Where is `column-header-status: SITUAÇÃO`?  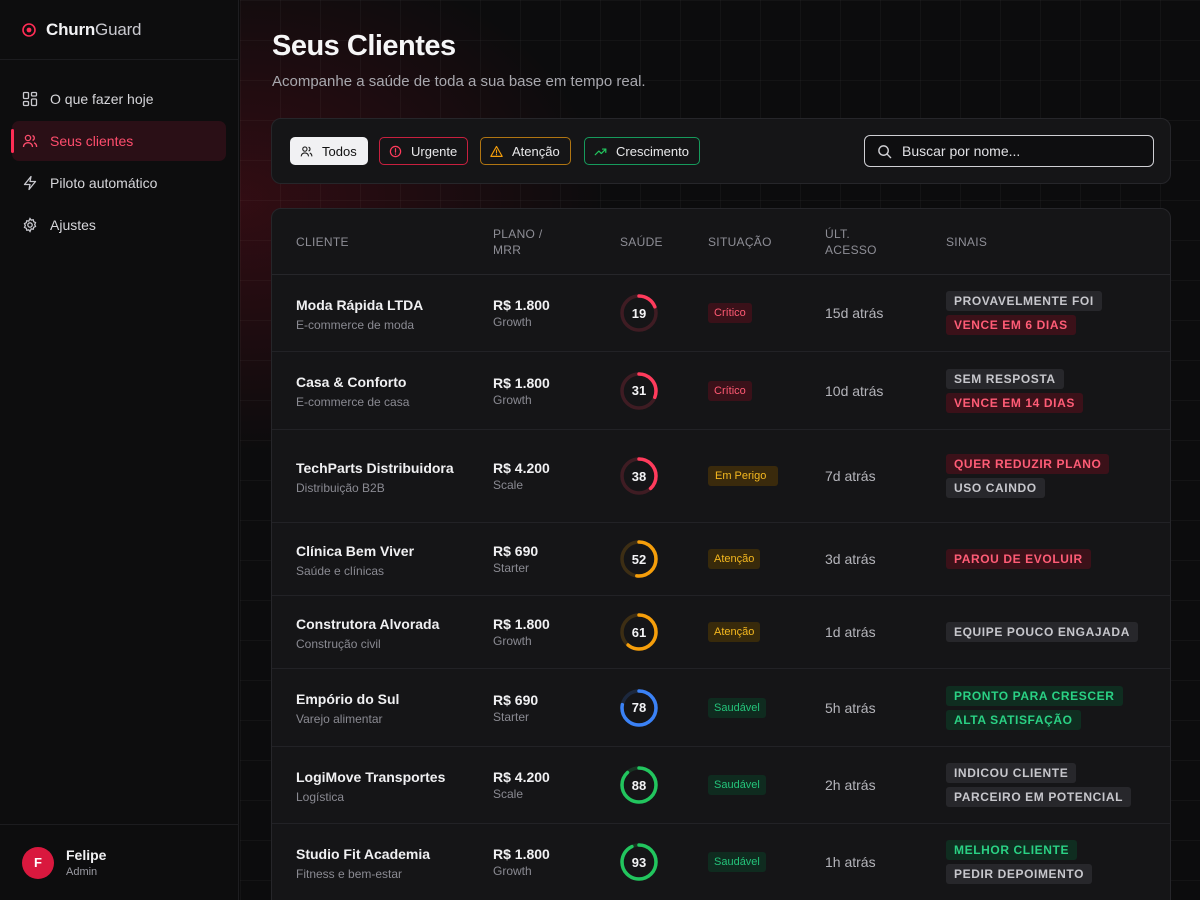
column-header-status: SITUAÇÃO is located at coordinates (740, 242).